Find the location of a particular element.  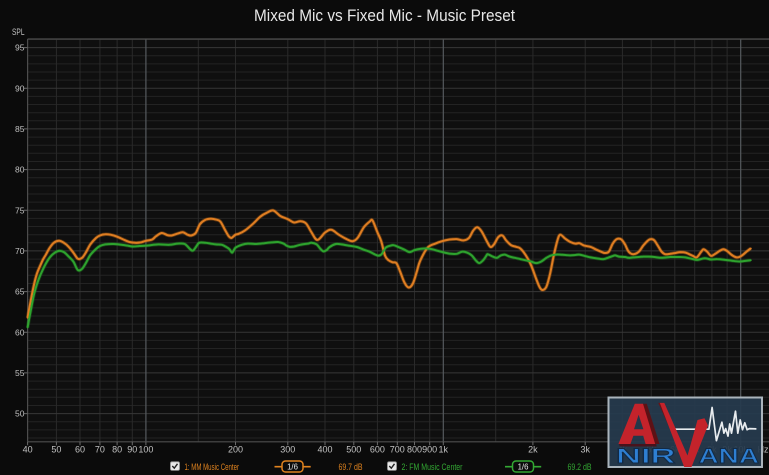

svg-text: 100 is located at coordinates (145, 450).